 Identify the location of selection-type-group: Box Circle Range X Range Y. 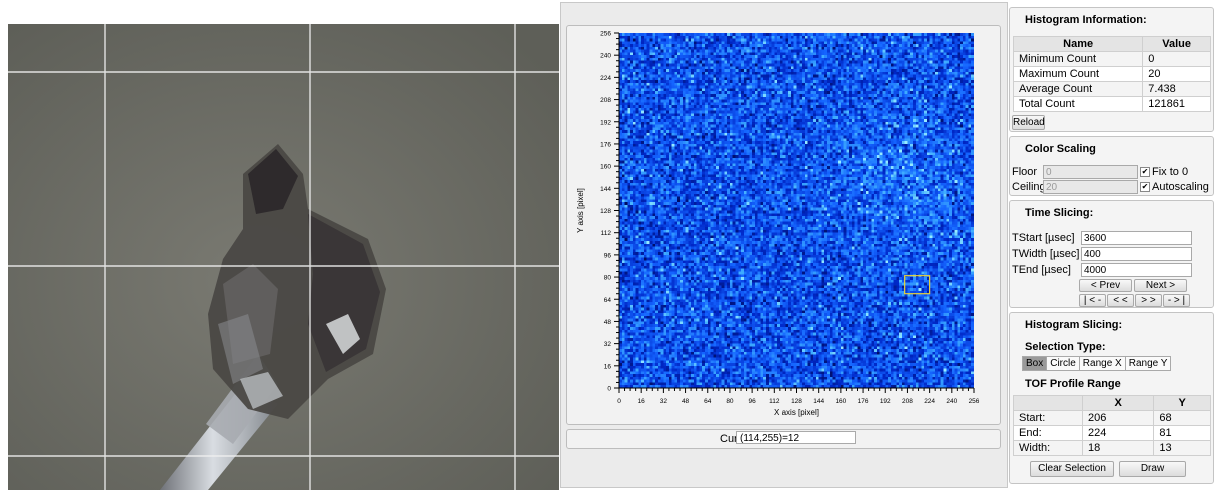
(1097, 363).